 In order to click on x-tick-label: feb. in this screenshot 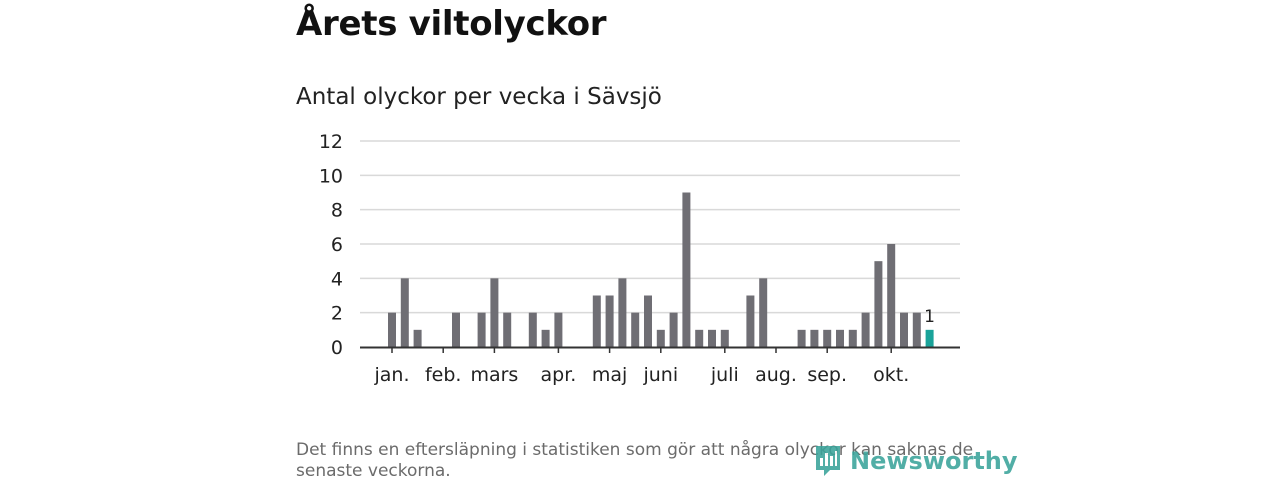, I will do `click(443, 375)`.